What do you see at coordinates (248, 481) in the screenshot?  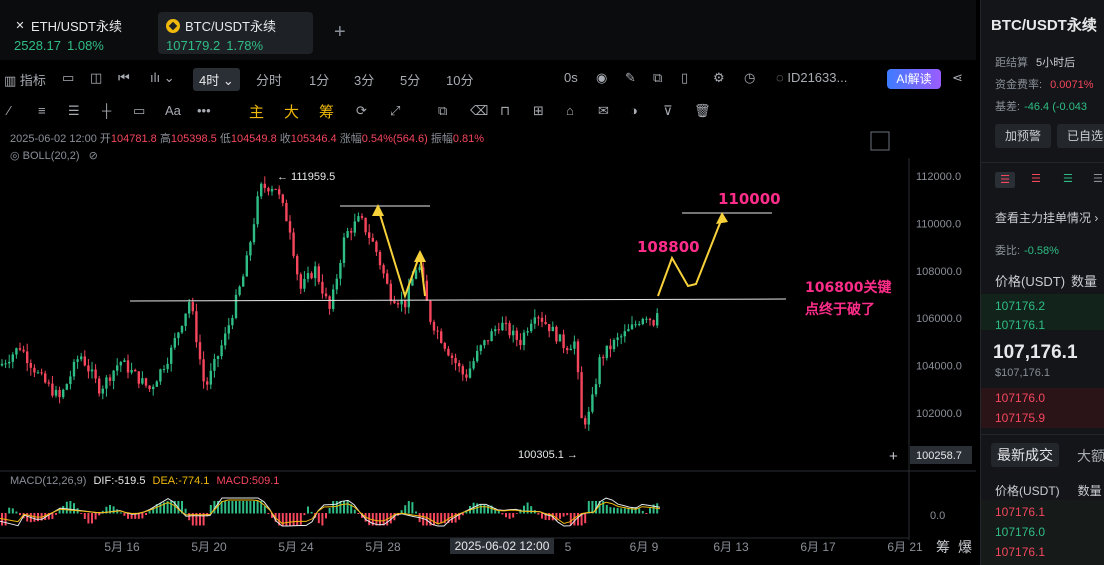 I see `macd-value: MACD:509.1` at bounding box center [248, 481].